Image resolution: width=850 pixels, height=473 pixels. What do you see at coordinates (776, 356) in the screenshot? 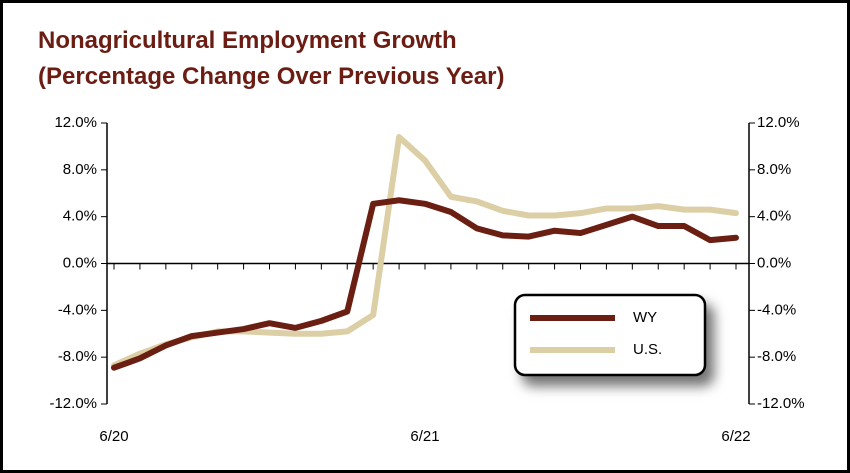
I see `y2-tick-label: -8.0%` at bounding box center [776, 356].